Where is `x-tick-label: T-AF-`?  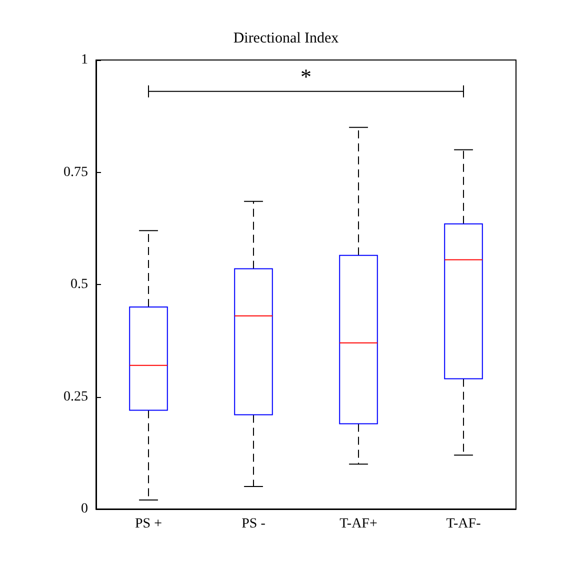 x-tick-label: T-AF- is located at coordinates (464, 524).